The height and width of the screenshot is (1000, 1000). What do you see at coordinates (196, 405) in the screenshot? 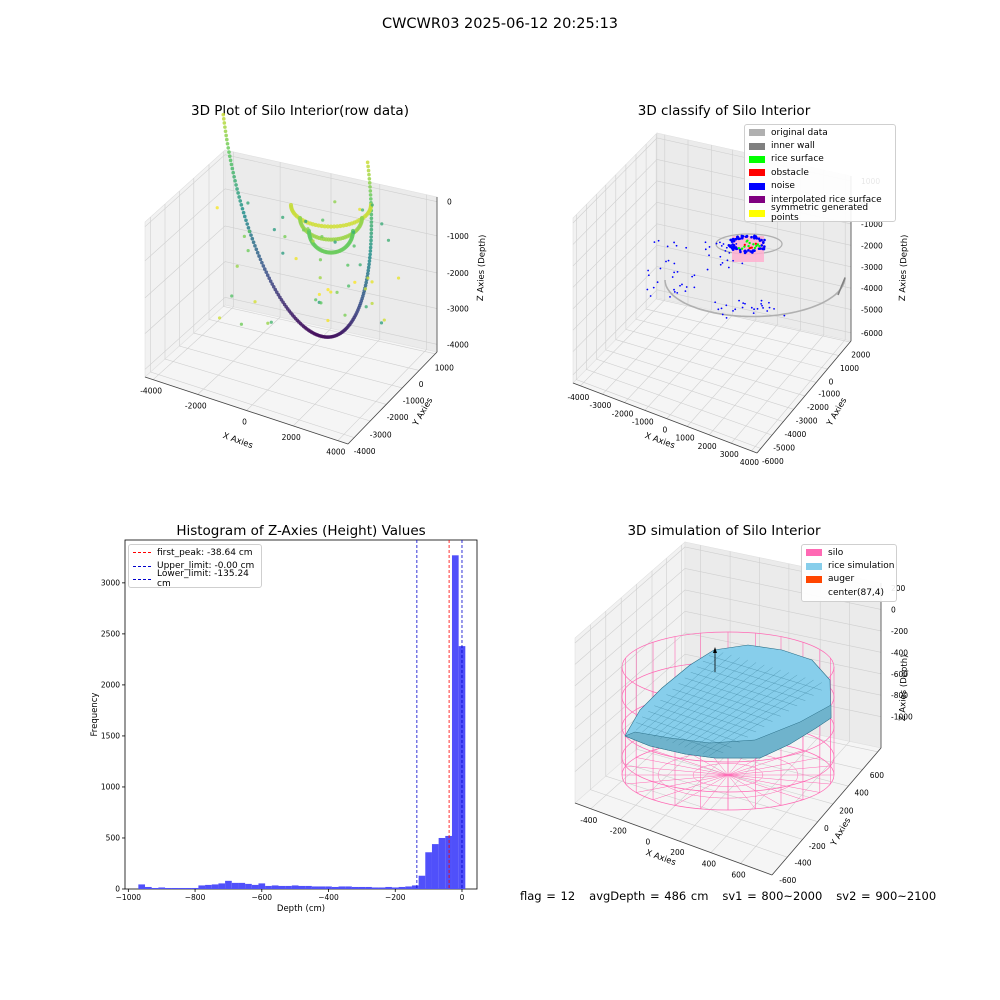
I see `p1-x-tick-label: -2000` at bounding box center [196, 405].